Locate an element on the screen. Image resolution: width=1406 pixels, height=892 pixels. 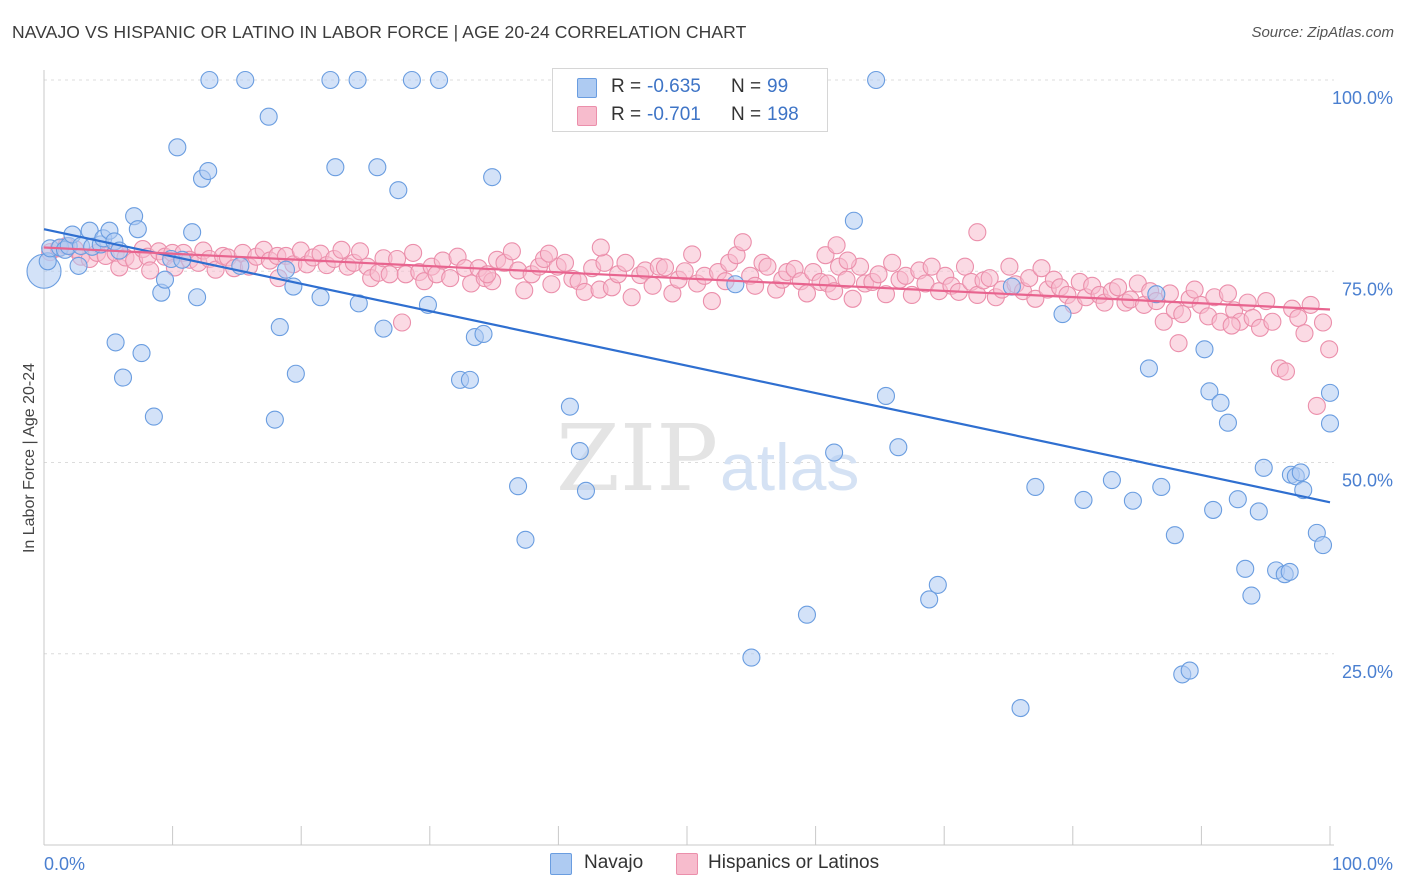
y-tick-label-25: 25.0% is located at coordinates (1367, 672).